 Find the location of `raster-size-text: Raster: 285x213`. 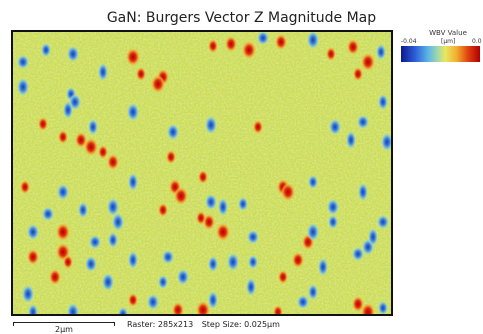

raster-size-text: Raster: 285x213 is located at coordinates (160, 324).